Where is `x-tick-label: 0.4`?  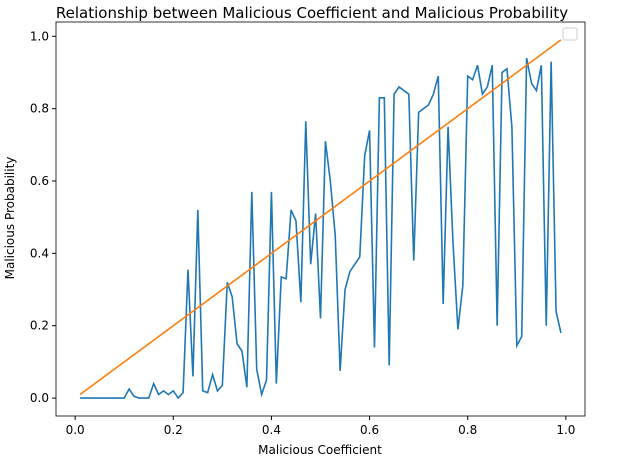 x-tick-label: 0.4 is located at coordinates (271, 430).